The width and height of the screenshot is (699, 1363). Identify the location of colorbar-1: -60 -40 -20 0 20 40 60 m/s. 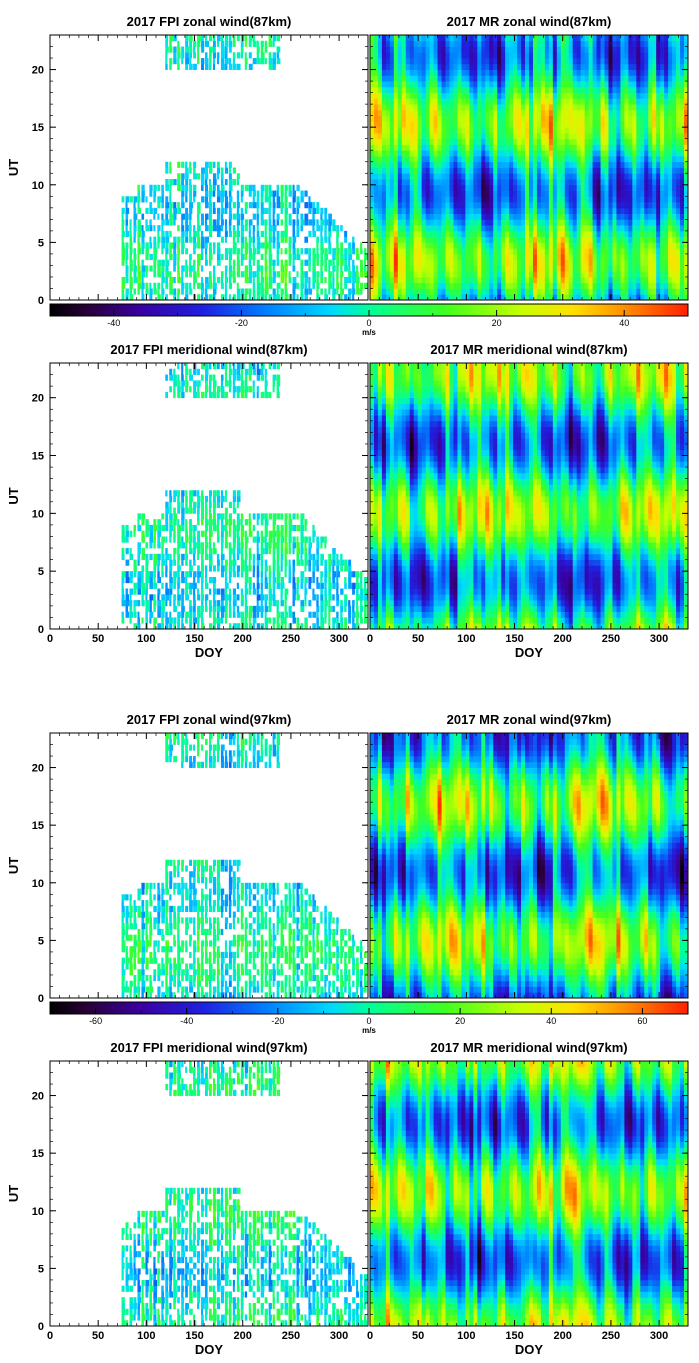
(369, 1018).